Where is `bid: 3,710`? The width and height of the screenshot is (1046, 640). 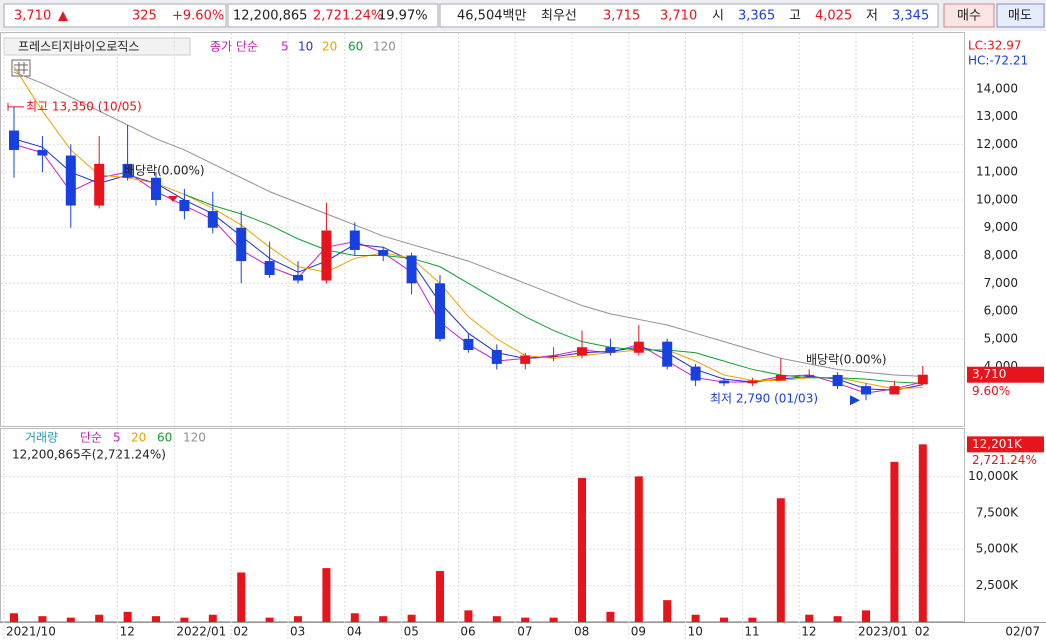 bid: 3,710 is located at coordinates (678, 16).